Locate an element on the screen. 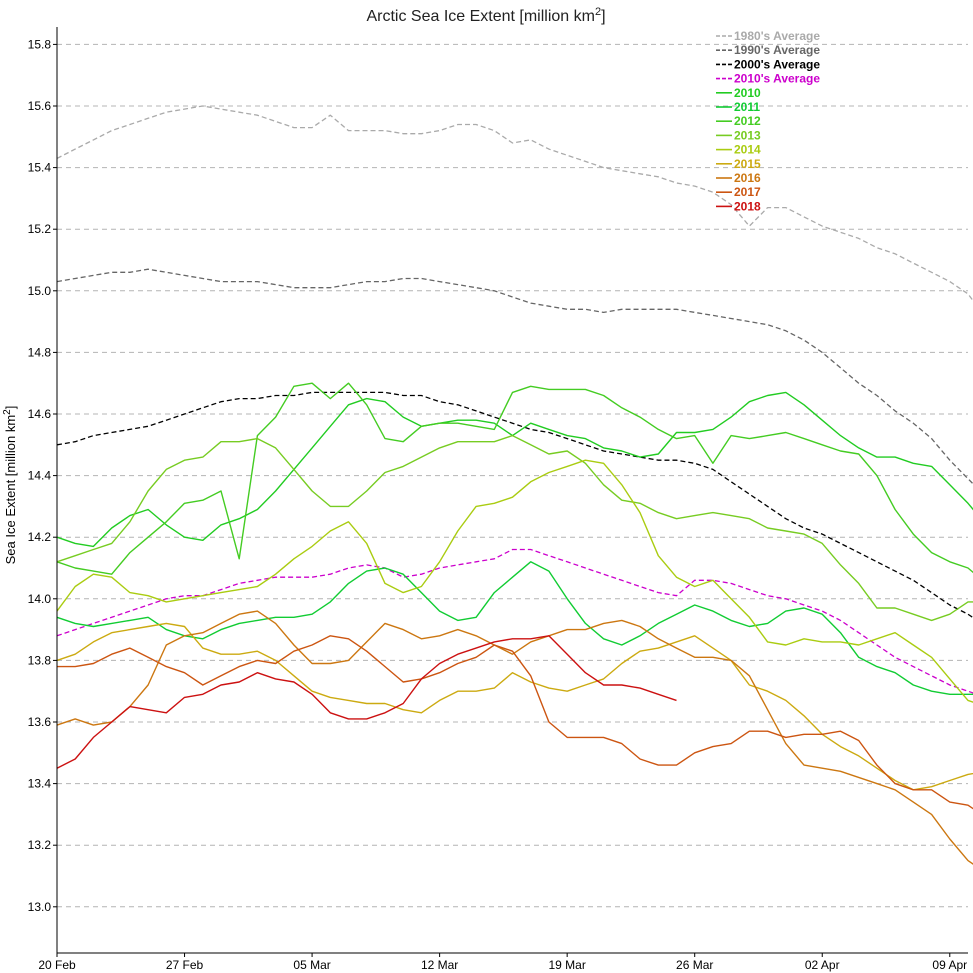 The width and height of the screenshot is (973, 973). legend-label: 2011 is located at coordinates (747, 107).